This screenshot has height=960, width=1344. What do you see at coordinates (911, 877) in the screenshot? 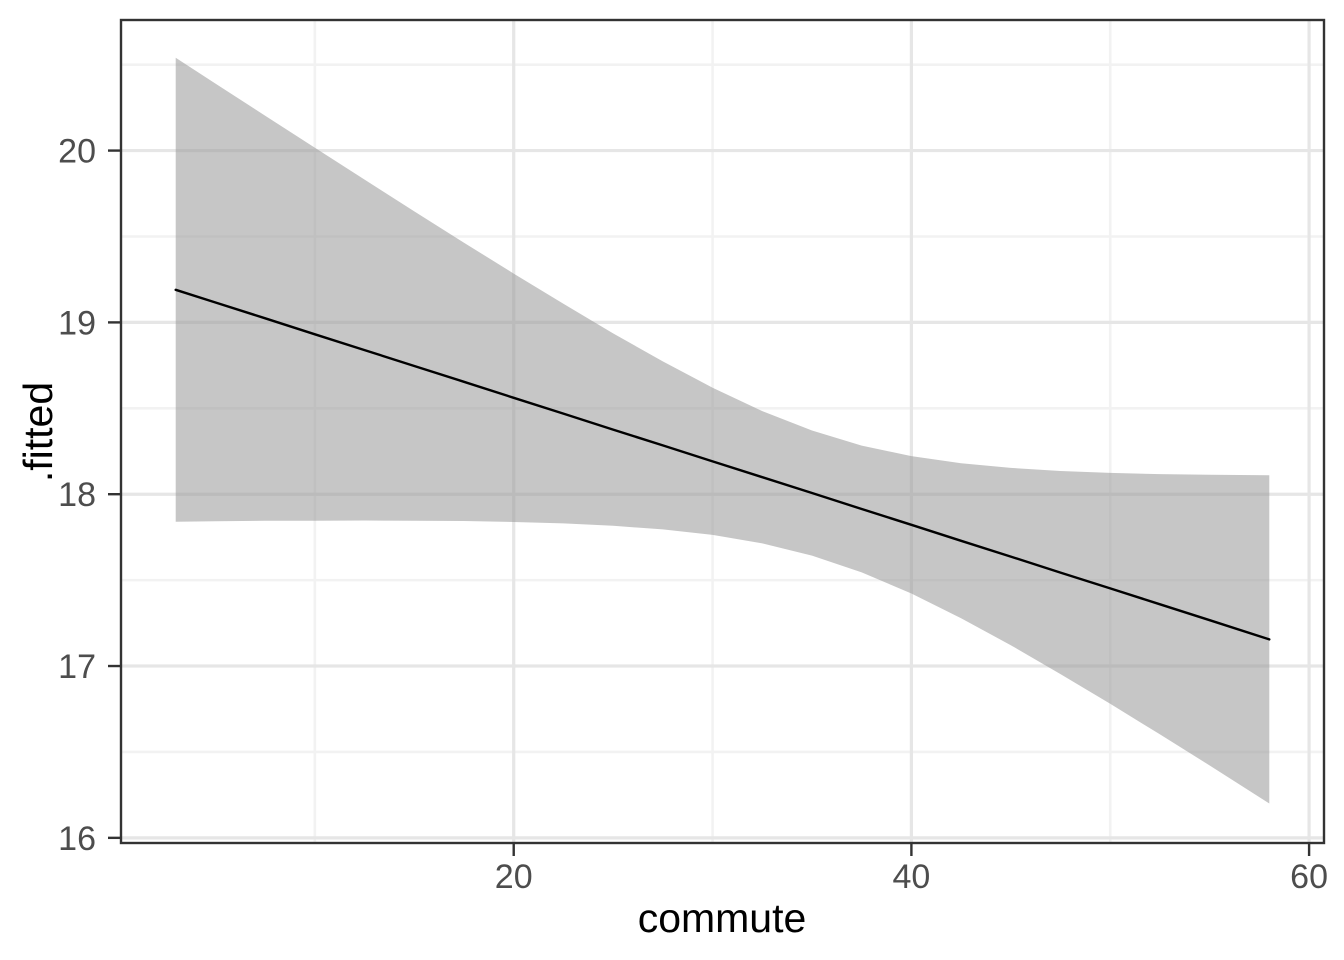
I see `x-tick-label: 40` at bounding box center [911, 877].